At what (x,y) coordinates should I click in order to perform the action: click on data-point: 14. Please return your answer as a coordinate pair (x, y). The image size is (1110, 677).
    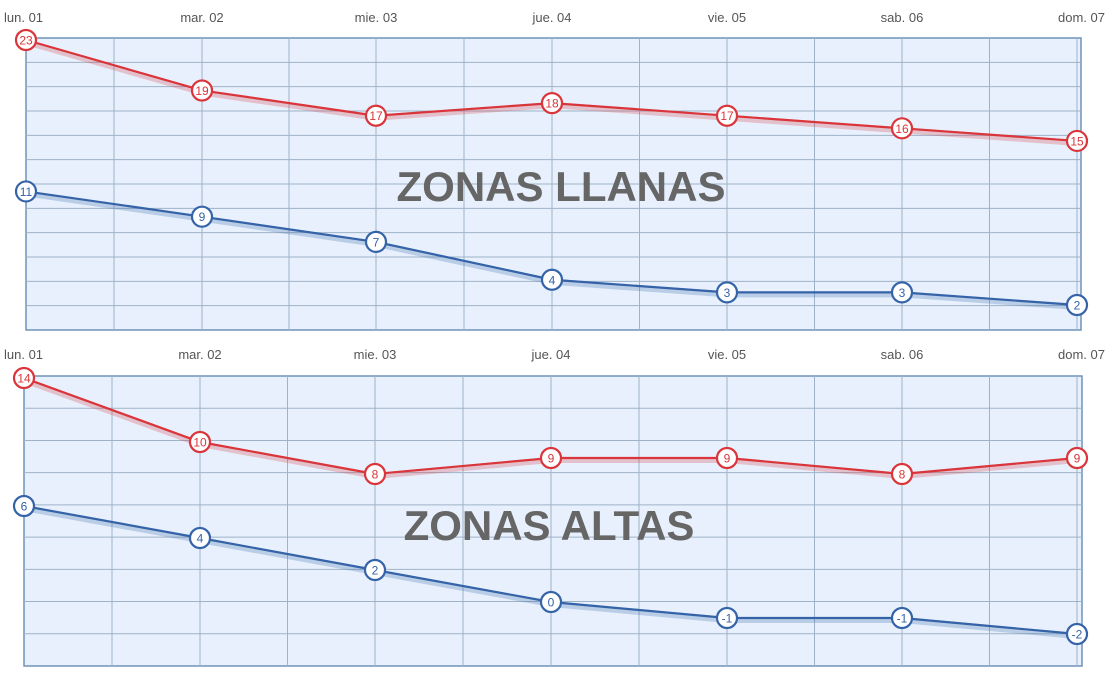
    Looking at the image, I should click on (24, 378).